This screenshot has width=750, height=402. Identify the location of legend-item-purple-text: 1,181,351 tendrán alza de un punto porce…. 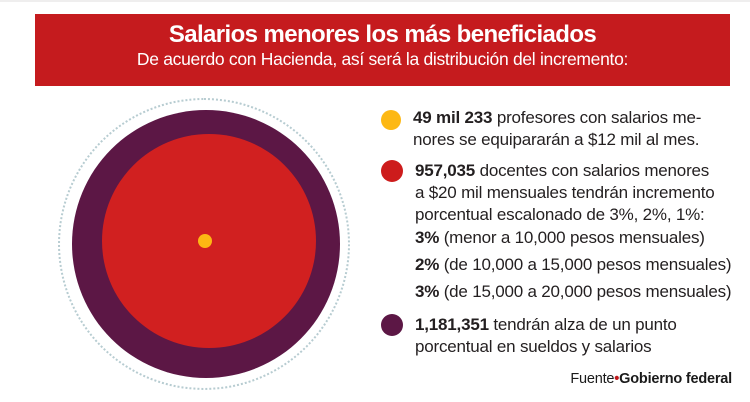
(546, 335).